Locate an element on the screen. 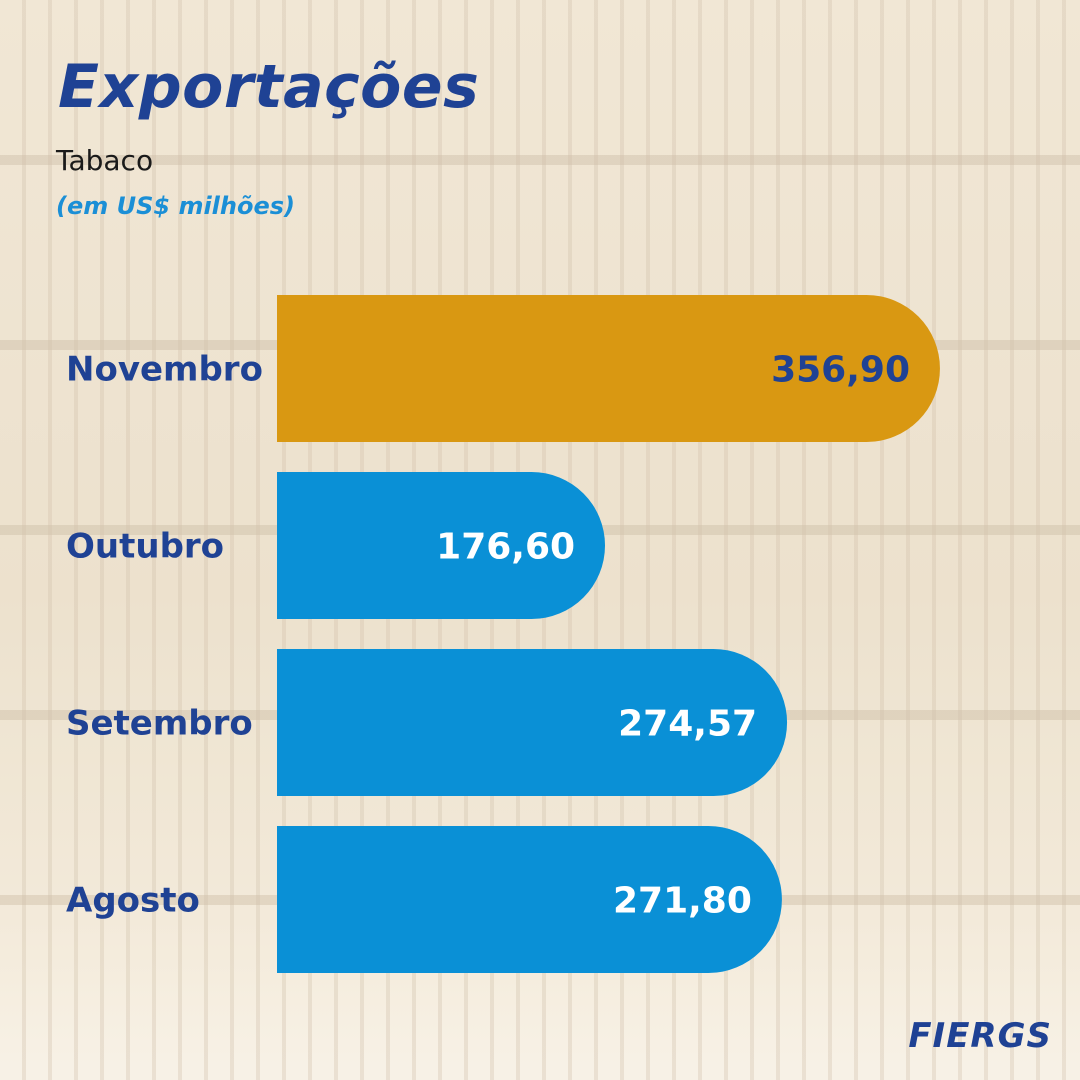 The height and width of the screenshot is (1080, 1080). value-label-novembro: 356,90 is located at coordinates (840, 370).